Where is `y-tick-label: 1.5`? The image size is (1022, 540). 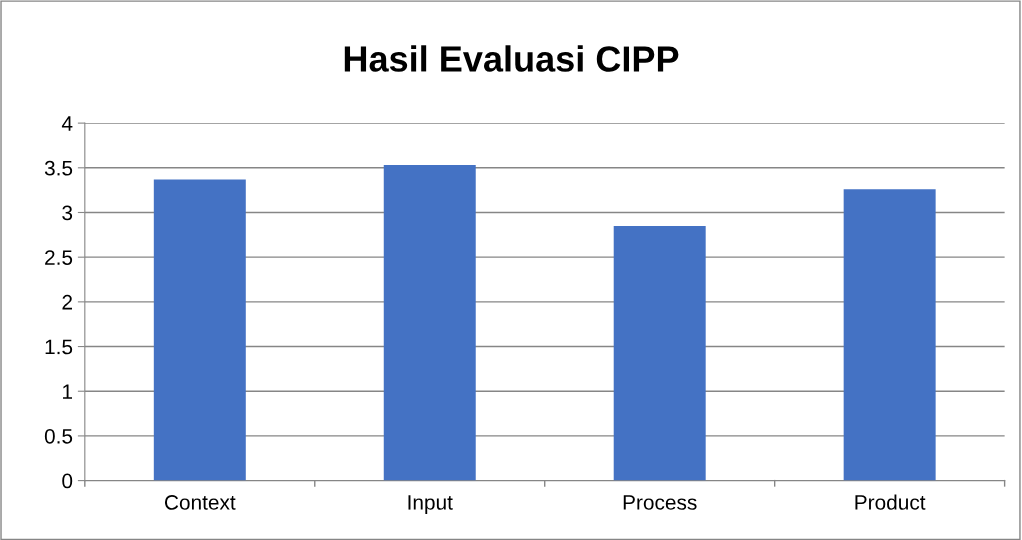 y-tick-label: 1.5 is located at coordinates (59, 347).